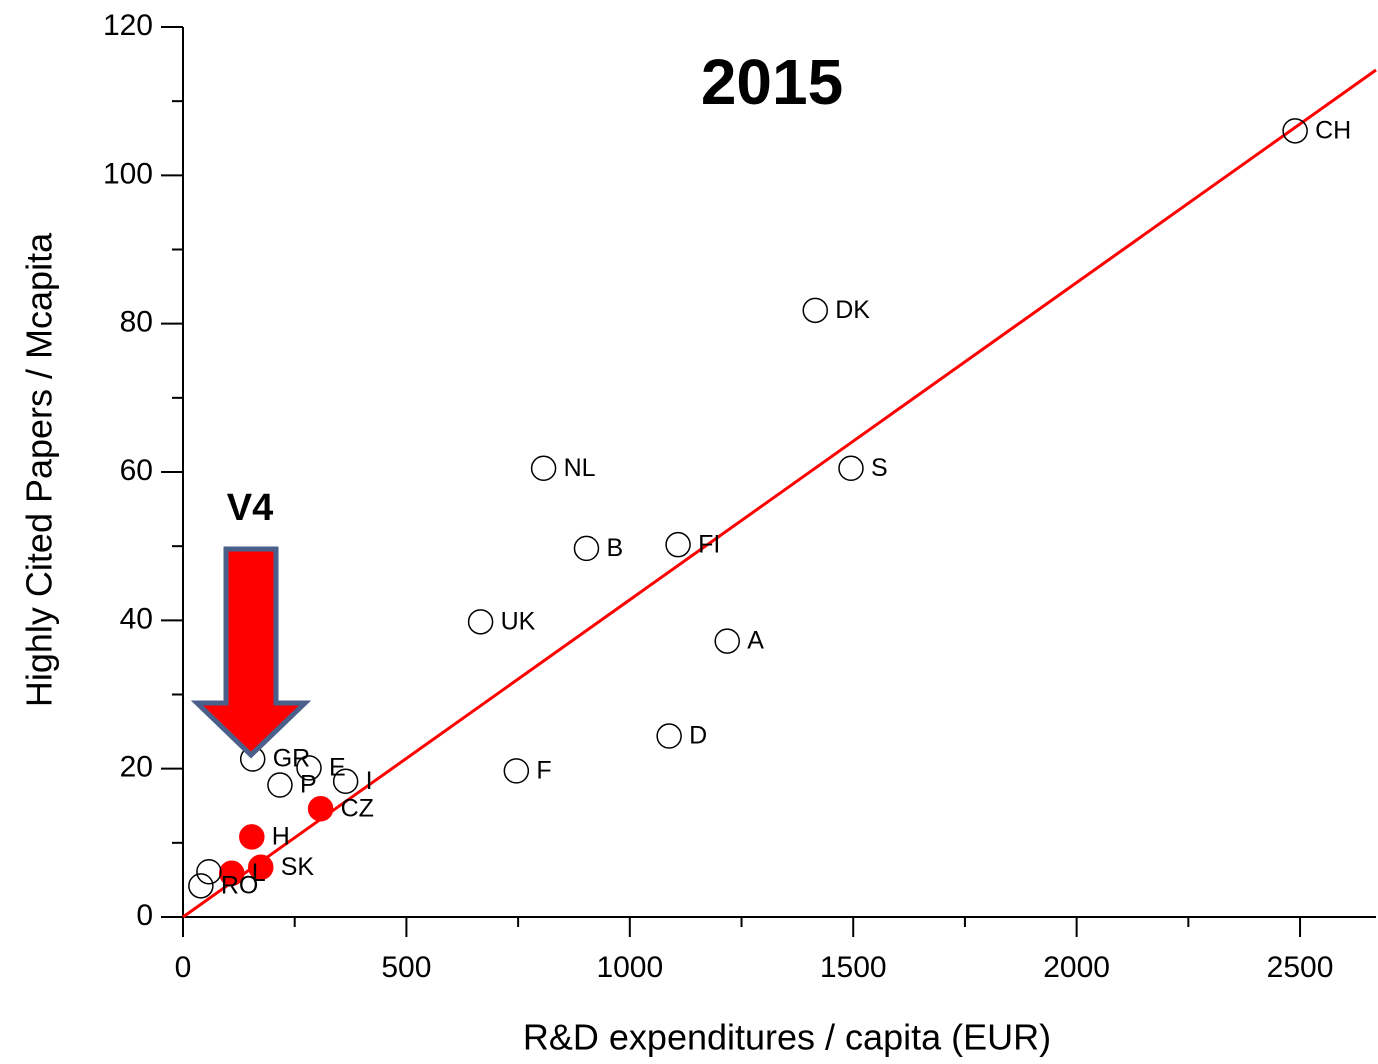  What do you see at coordinates (406, 967) in the screenshot?
I see `x-tick-label: 500` at bounding box center [406, 967].